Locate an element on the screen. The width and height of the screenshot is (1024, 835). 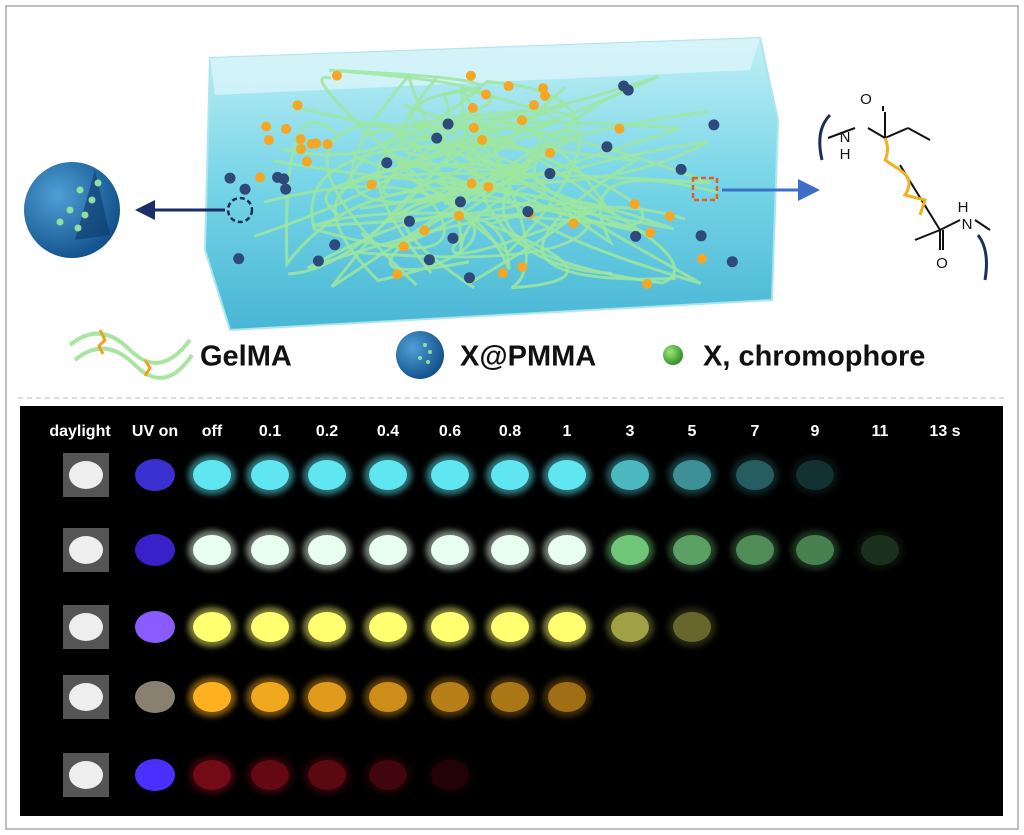
column-header: 9 is located at coordinates (815, 431).